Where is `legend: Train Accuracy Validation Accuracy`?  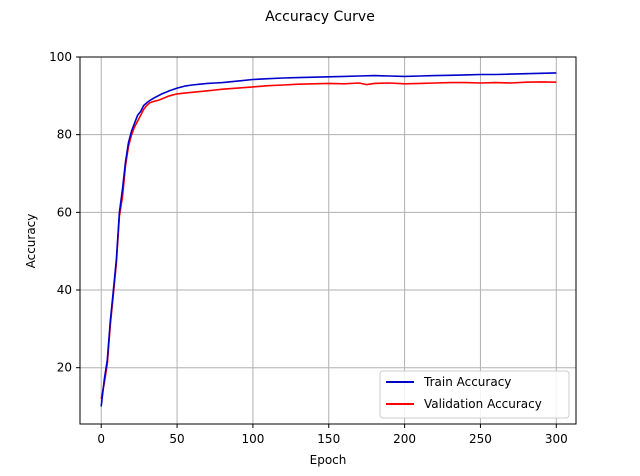
legend: Train Accuracy Validation Accuracy is located at coordinates (474, 394).